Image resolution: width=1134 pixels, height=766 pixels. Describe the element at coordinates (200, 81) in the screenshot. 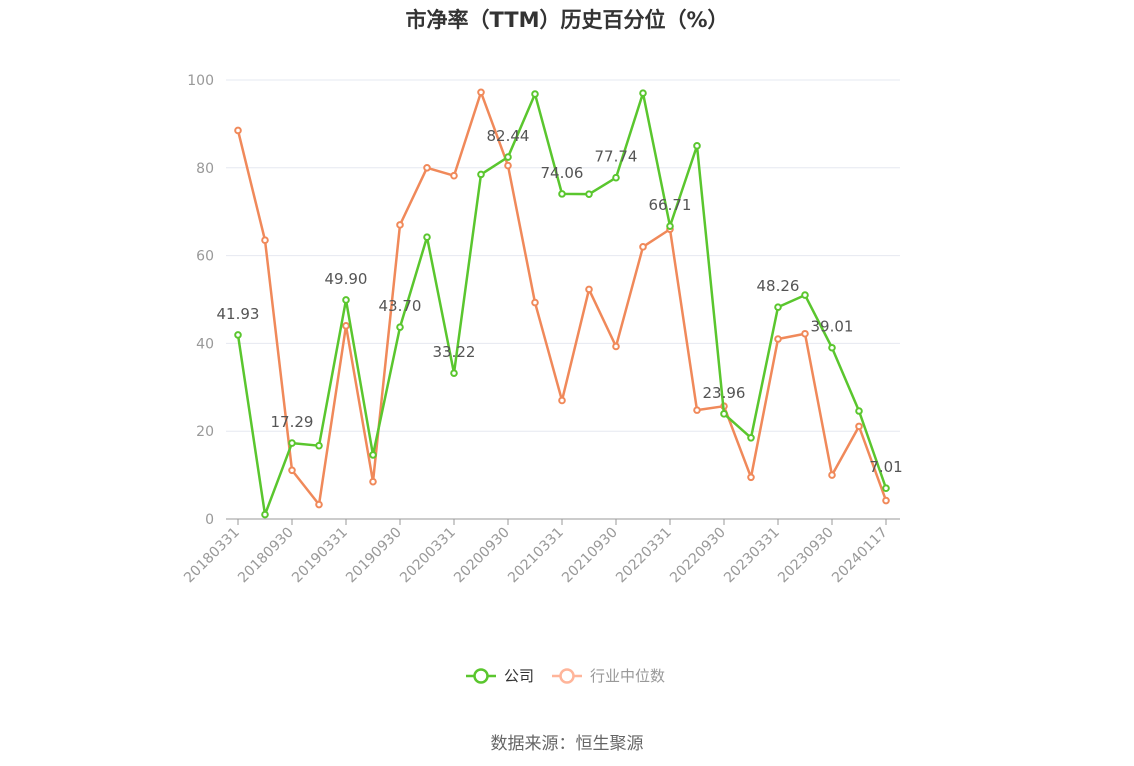

I see `y-tick-label: 100` at that location.